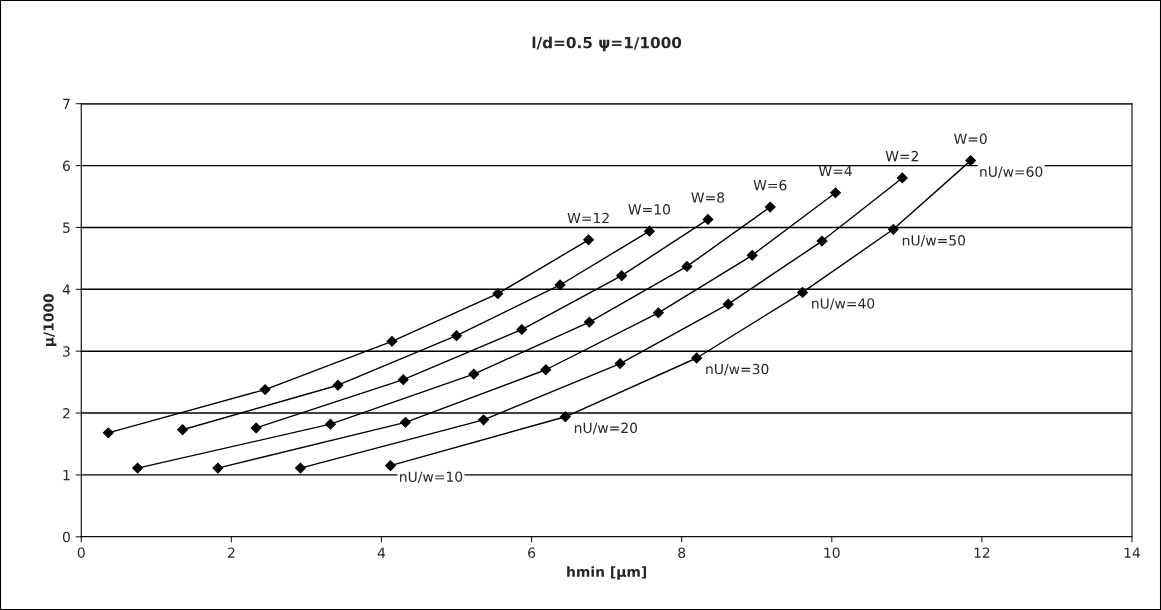 The image size is (1161, 610). Describe the element at coordinates (1011, 172) in the screenshot. I see `annotation: nU/w=60` at that location.